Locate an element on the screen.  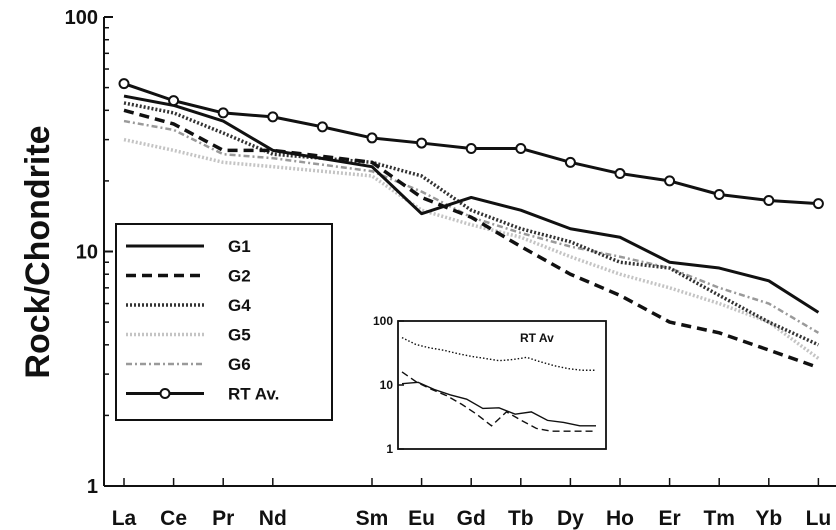
y-tick-label: 100 is located at coordinates (81, 18).